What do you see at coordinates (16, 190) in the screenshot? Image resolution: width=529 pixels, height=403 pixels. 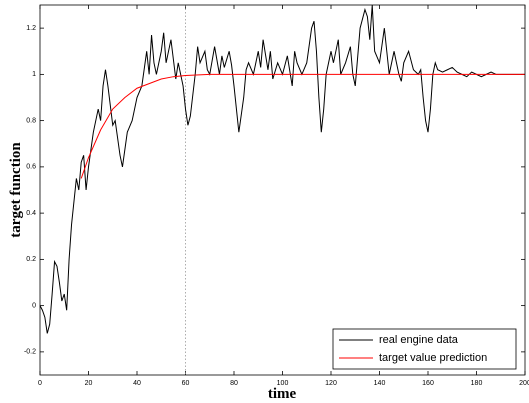 I see `y-axis-label: target function` at bounding box center [16, 190].